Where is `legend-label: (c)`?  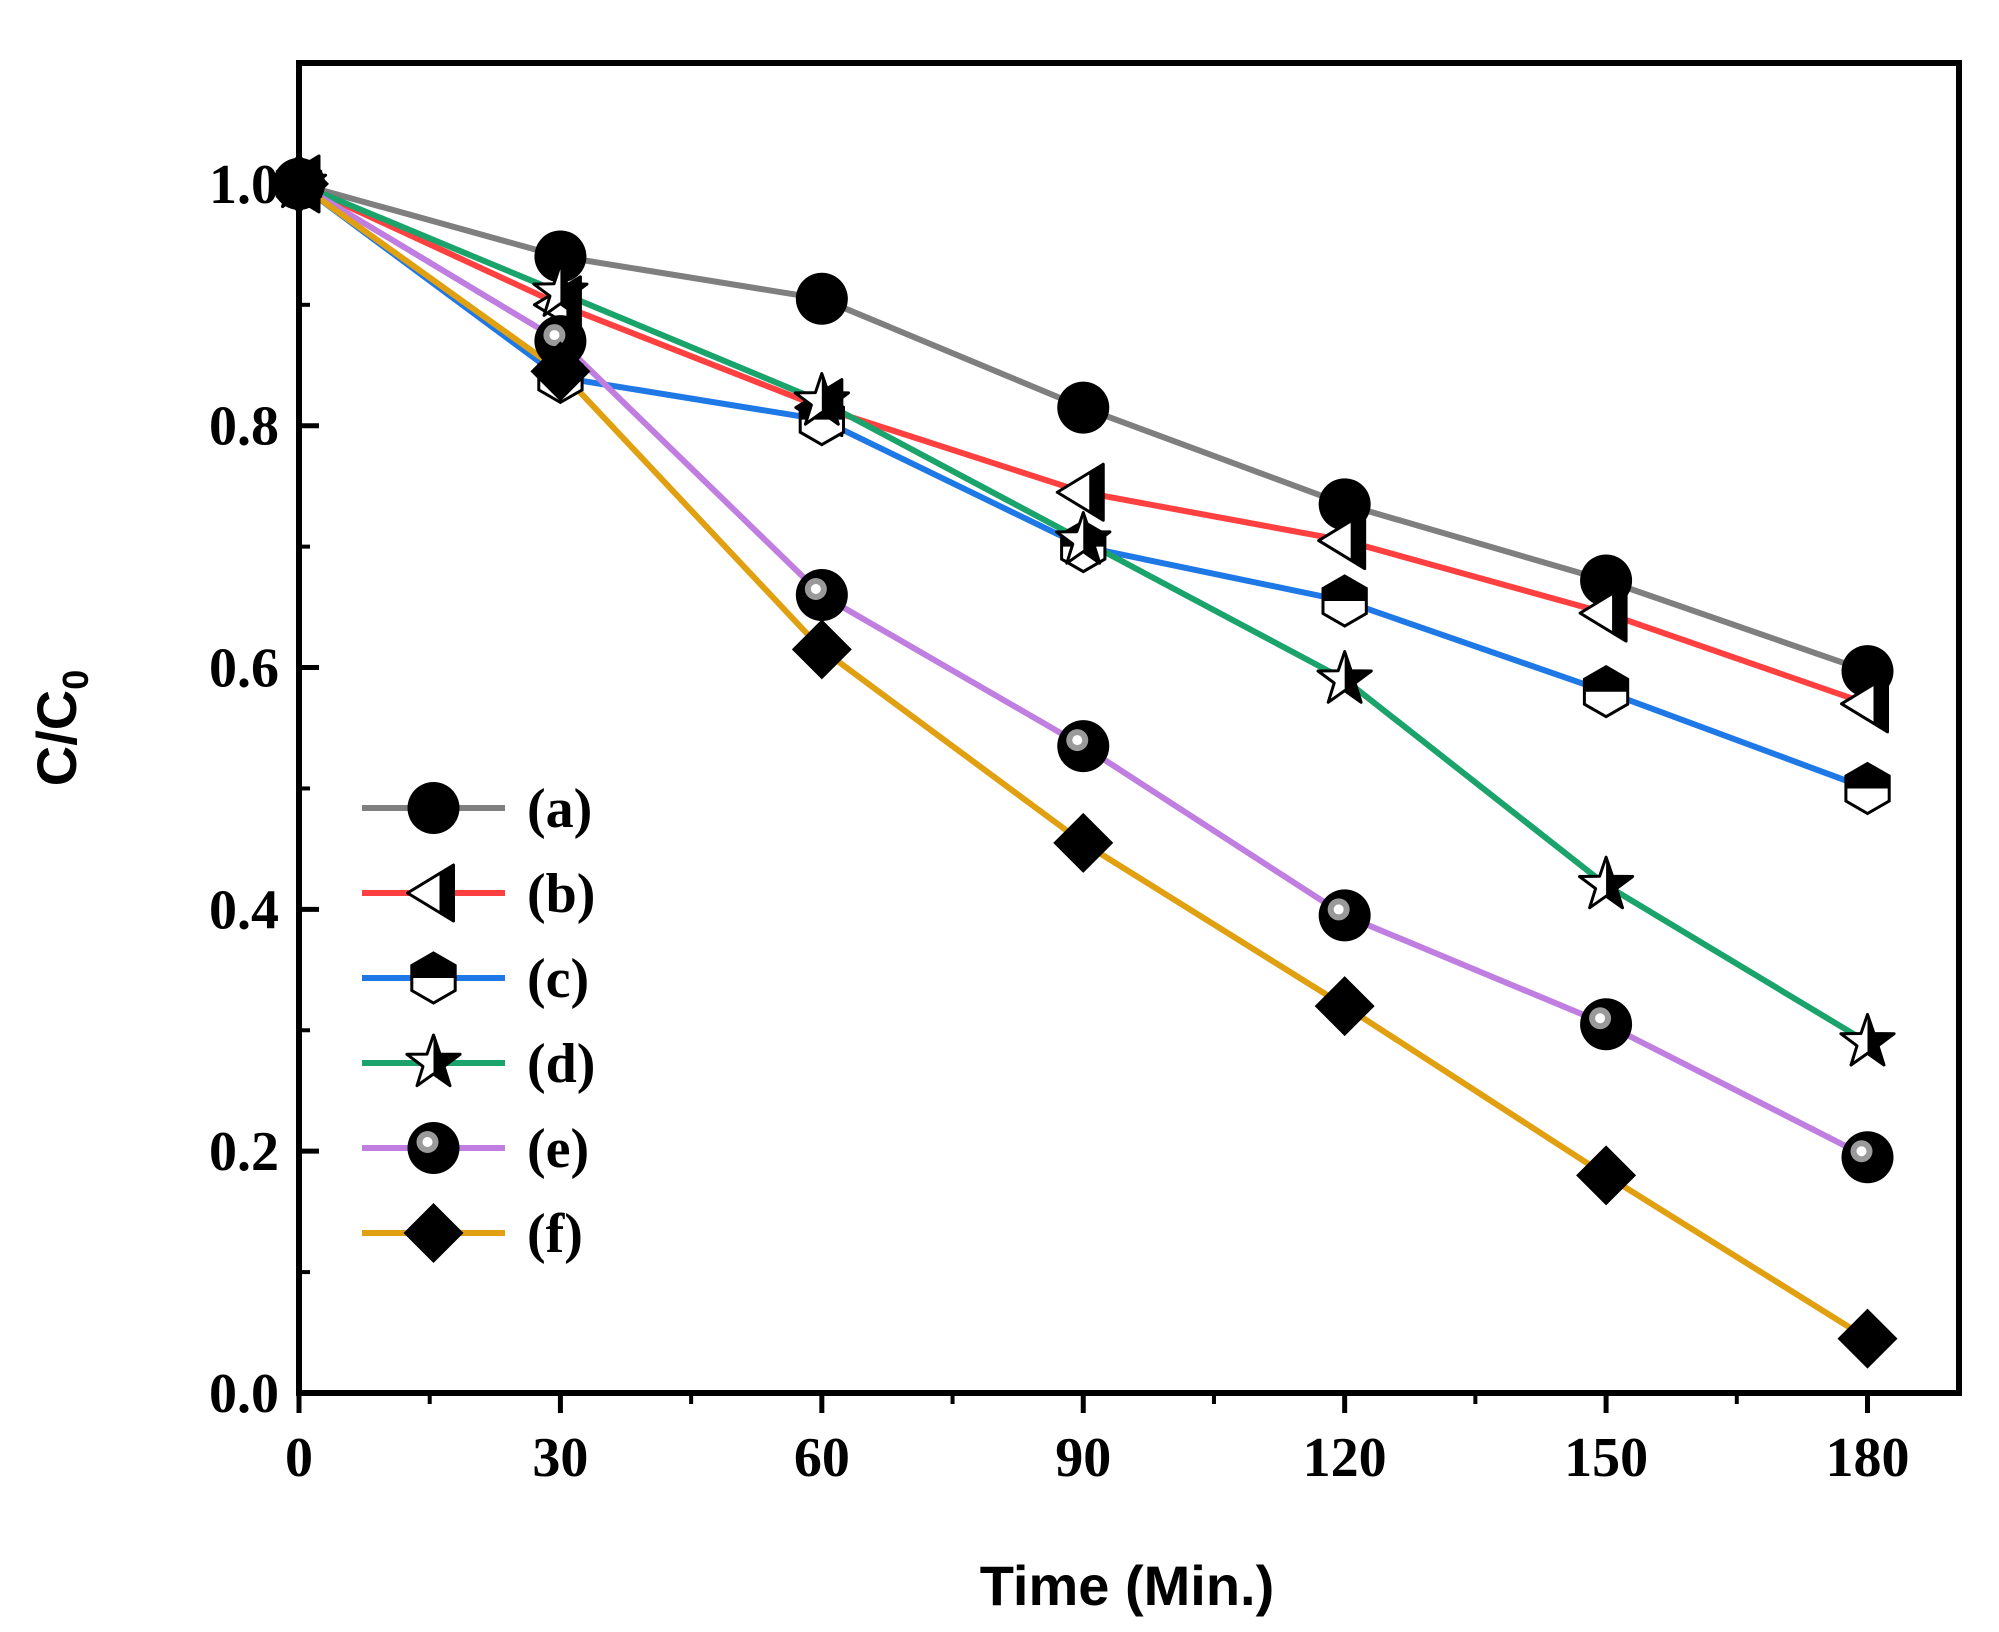 legend-label: (c) is located at coordinates (558, 979).